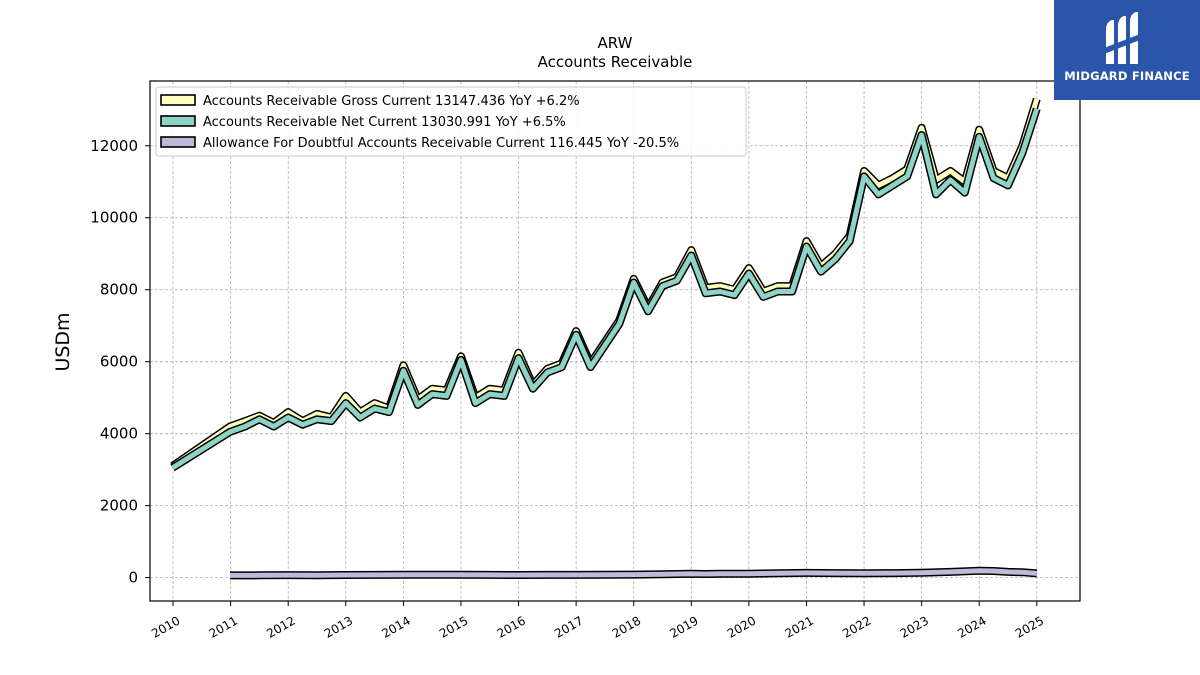 This screenshot has height=675, width=1200. Describe the element at coordinates (63, 341) in the screenshot. I see `y-axis-label: USDm` at that location.